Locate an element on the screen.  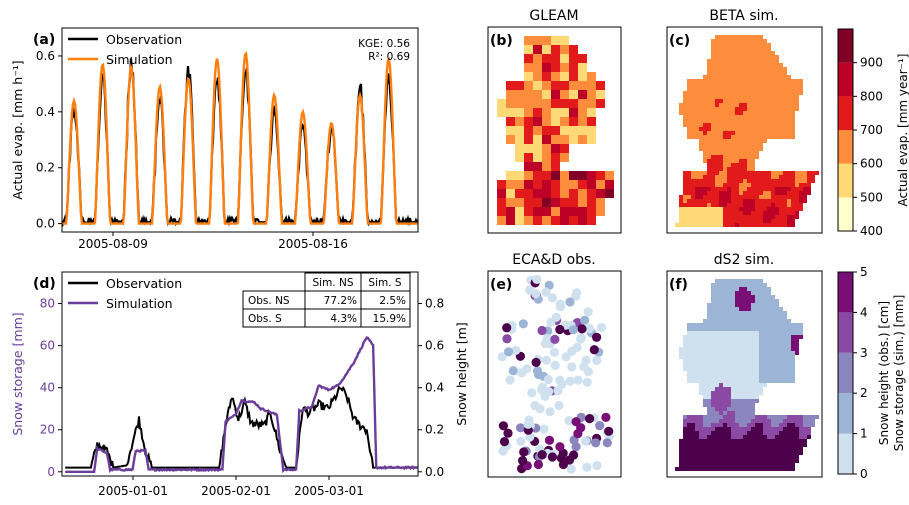
colorbar-tick-label: 5 is located at coordinates (864, 272).